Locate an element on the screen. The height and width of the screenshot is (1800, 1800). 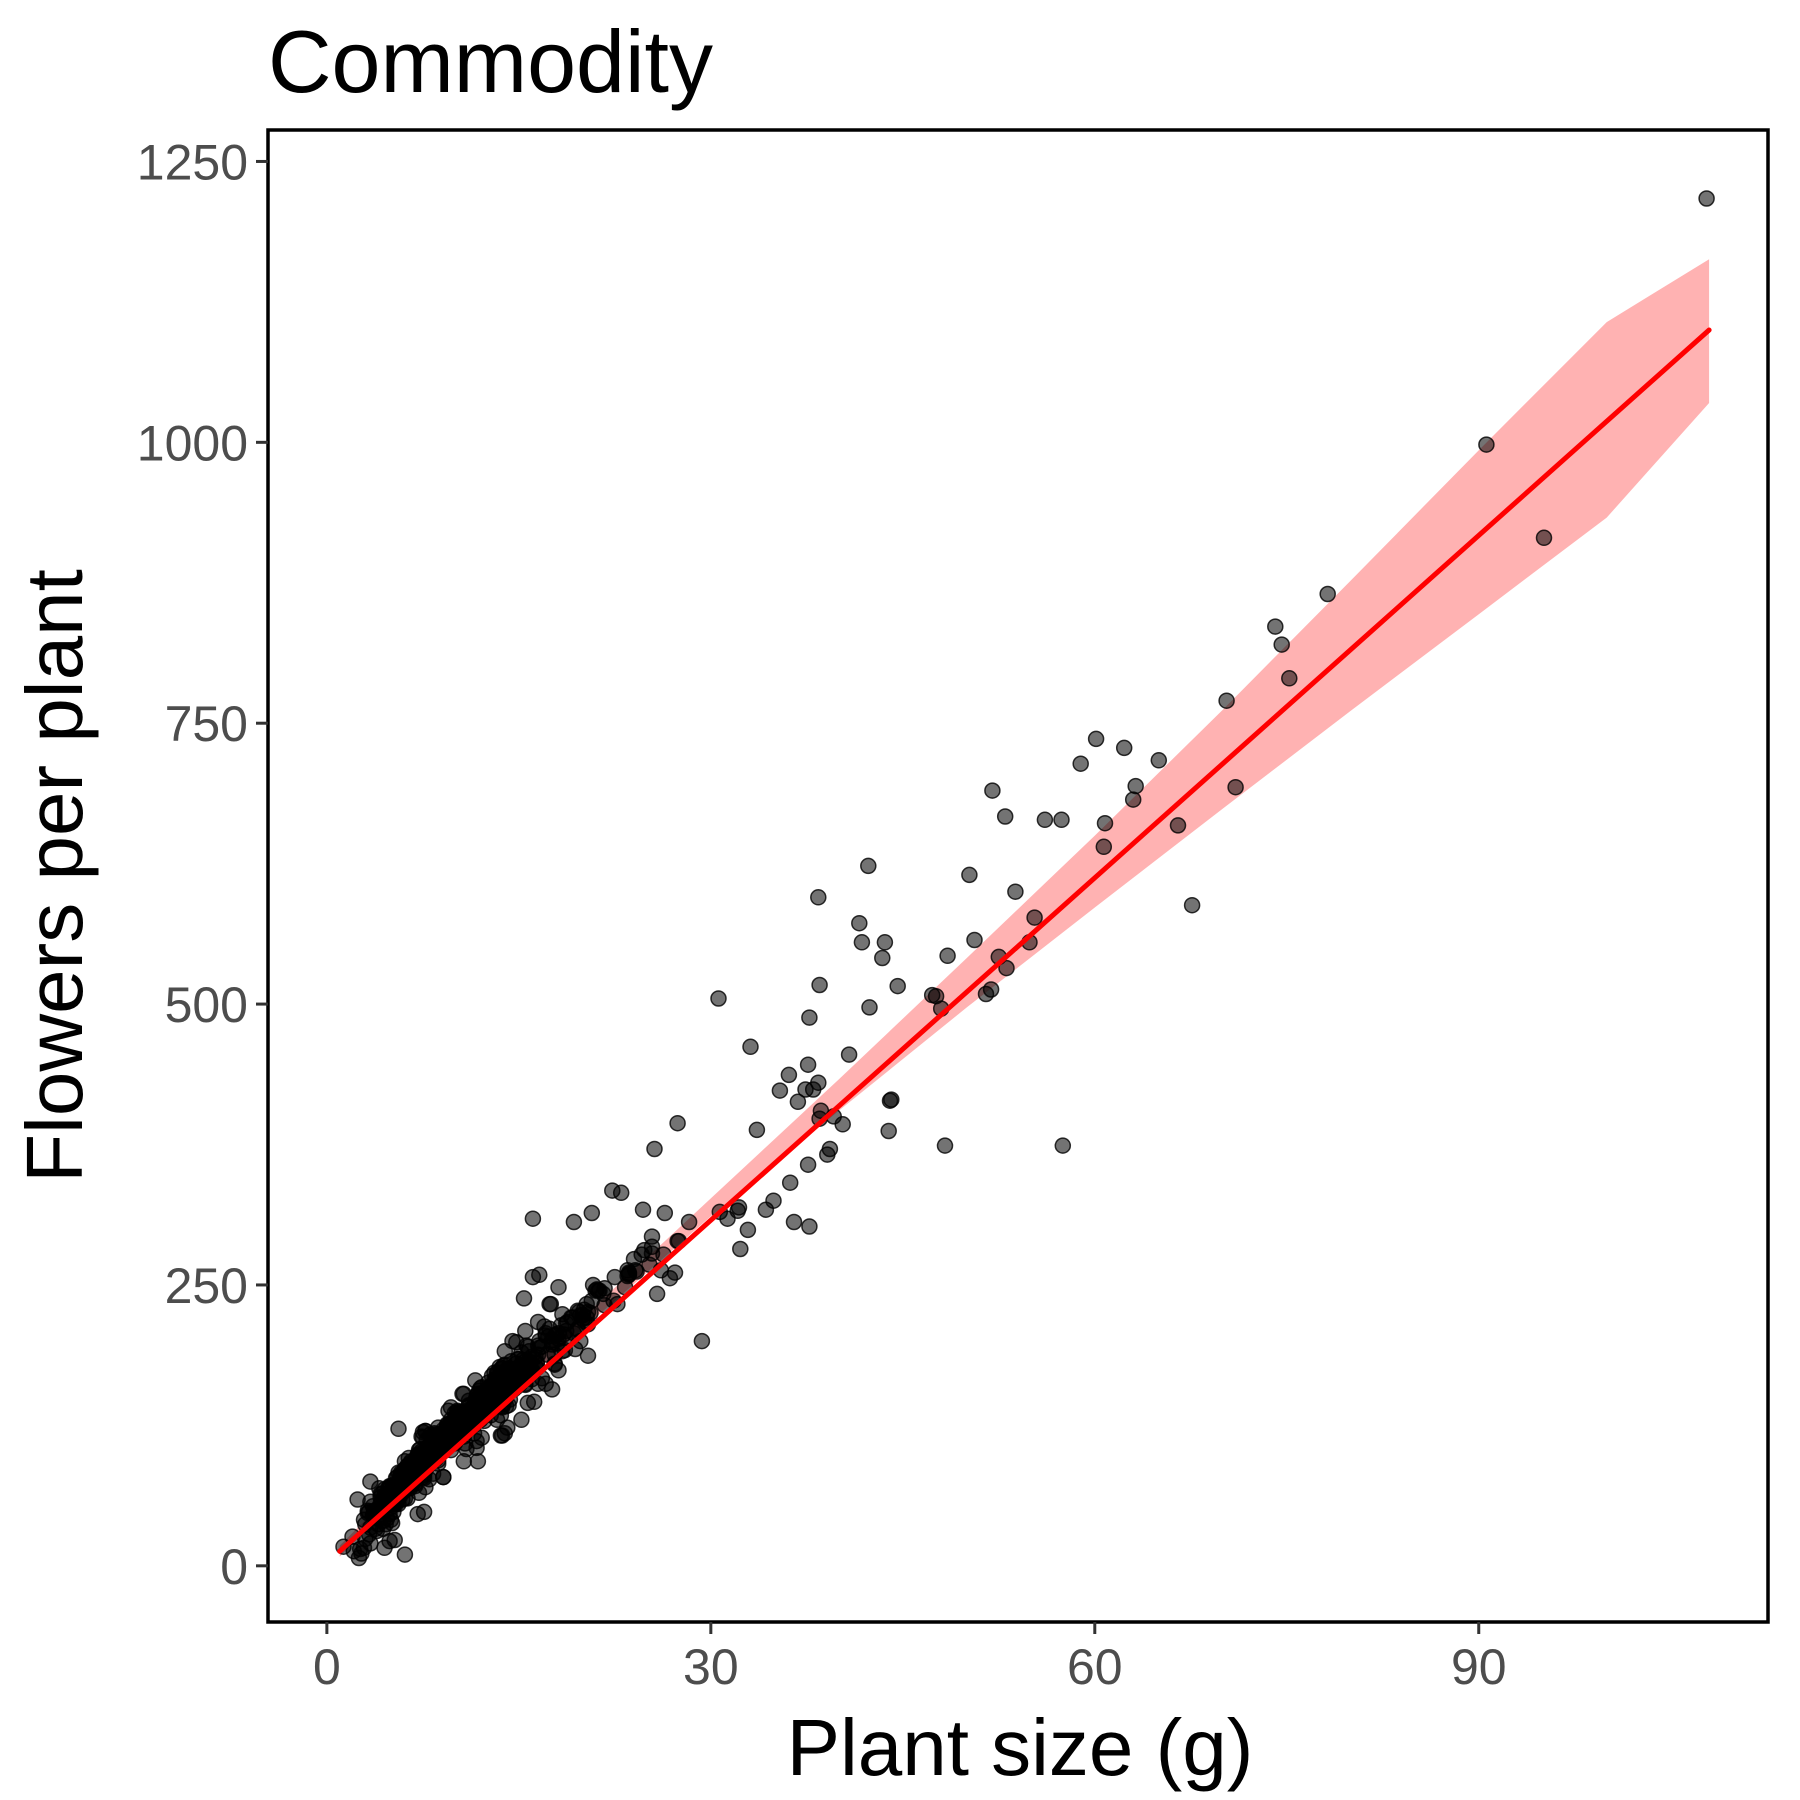
chart-title: Commodity is located at coordinates (490, 61).